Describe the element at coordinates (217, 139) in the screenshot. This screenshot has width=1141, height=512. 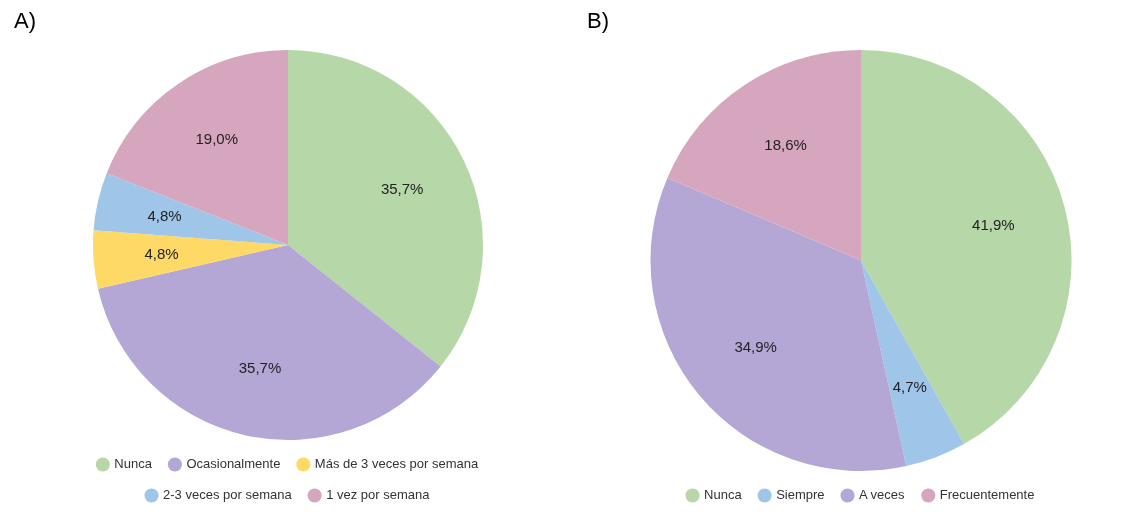
I see `data-label: 19,0%` at that location.